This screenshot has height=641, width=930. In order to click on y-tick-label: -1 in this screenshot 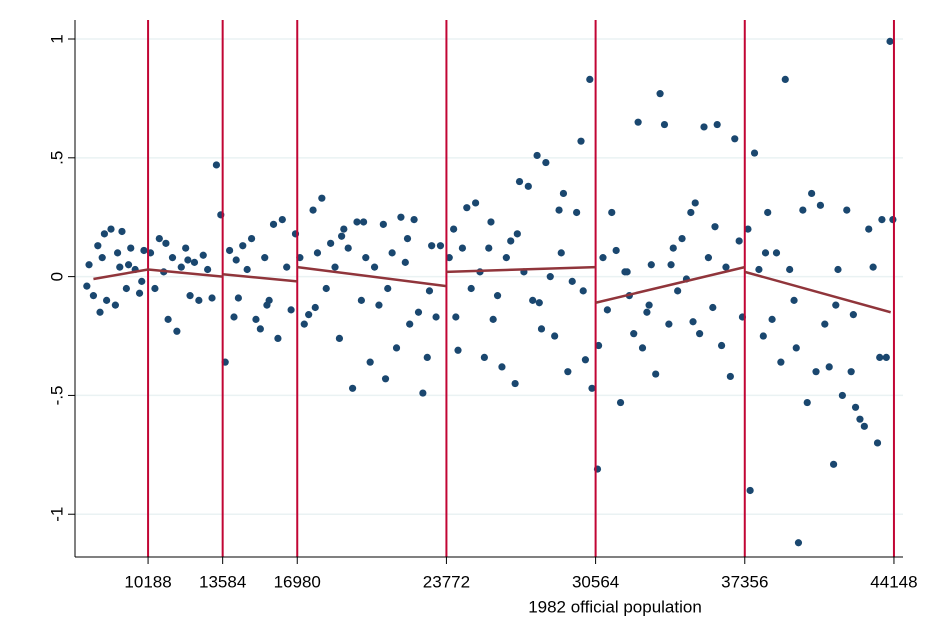, I will do `click(56, 514)`.